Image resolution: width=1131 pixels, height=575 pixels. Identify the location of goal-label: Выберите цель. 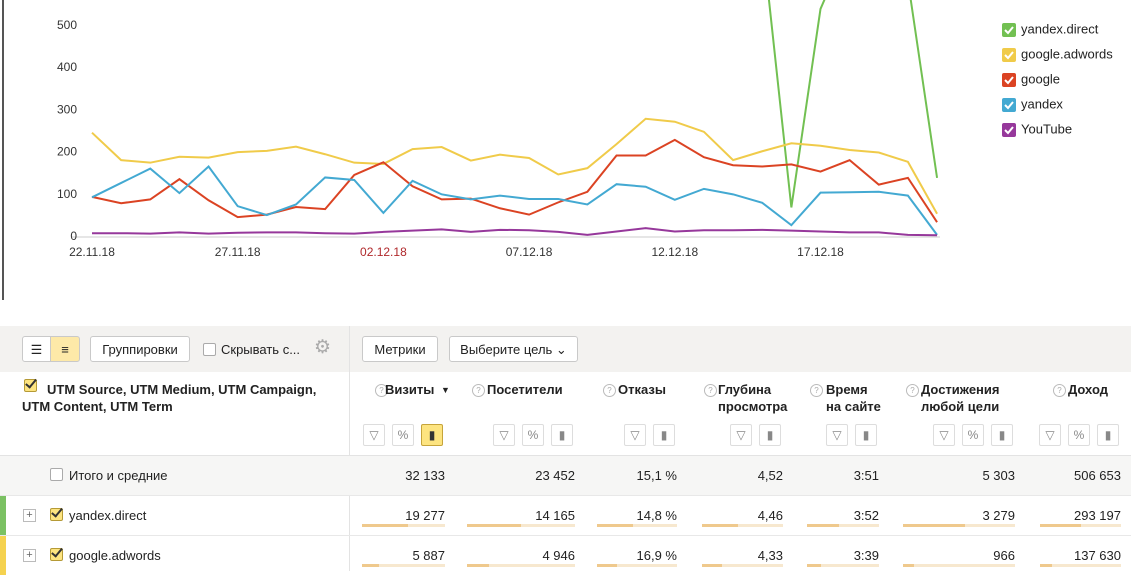
(506, 349).